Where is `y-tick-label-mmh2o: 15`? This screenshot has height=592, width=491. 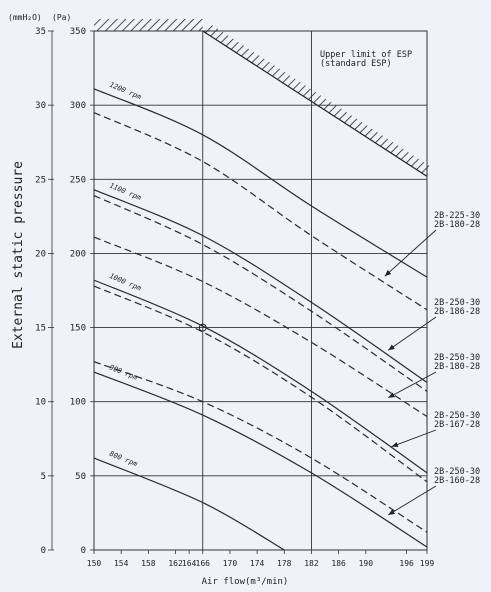 y-tick-label-mmh2o: 15 is located at coordinates (40, 329).